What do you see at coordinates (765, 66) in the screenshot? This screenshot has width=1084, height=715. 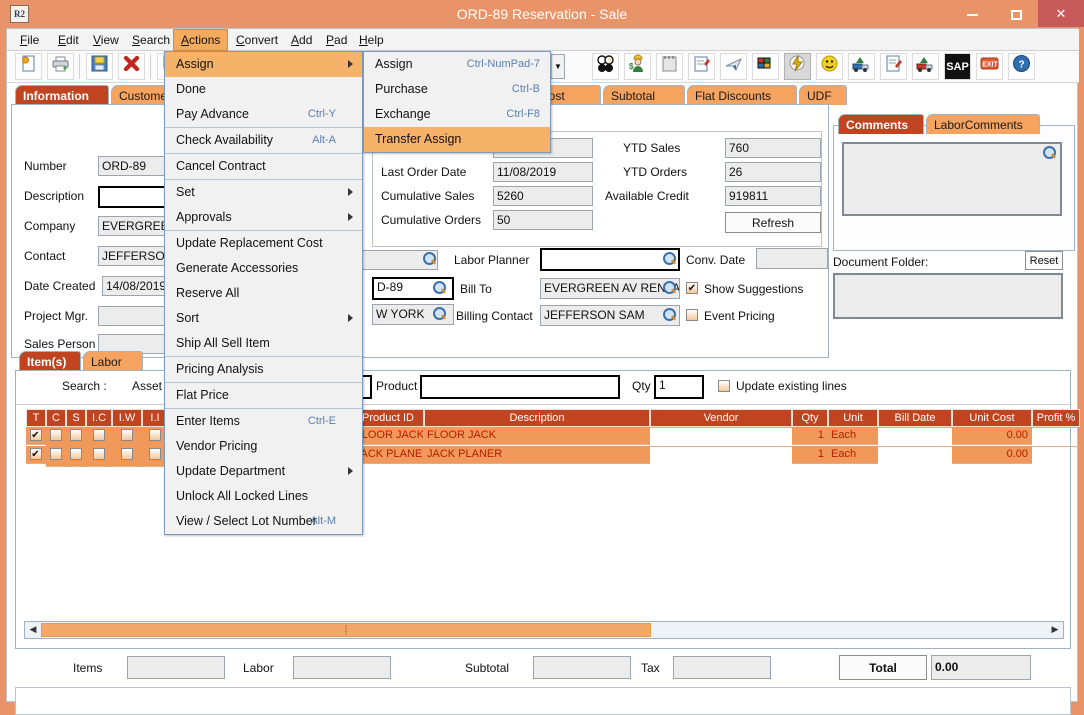 I see `database-icon` at bounding box center [765, 66].